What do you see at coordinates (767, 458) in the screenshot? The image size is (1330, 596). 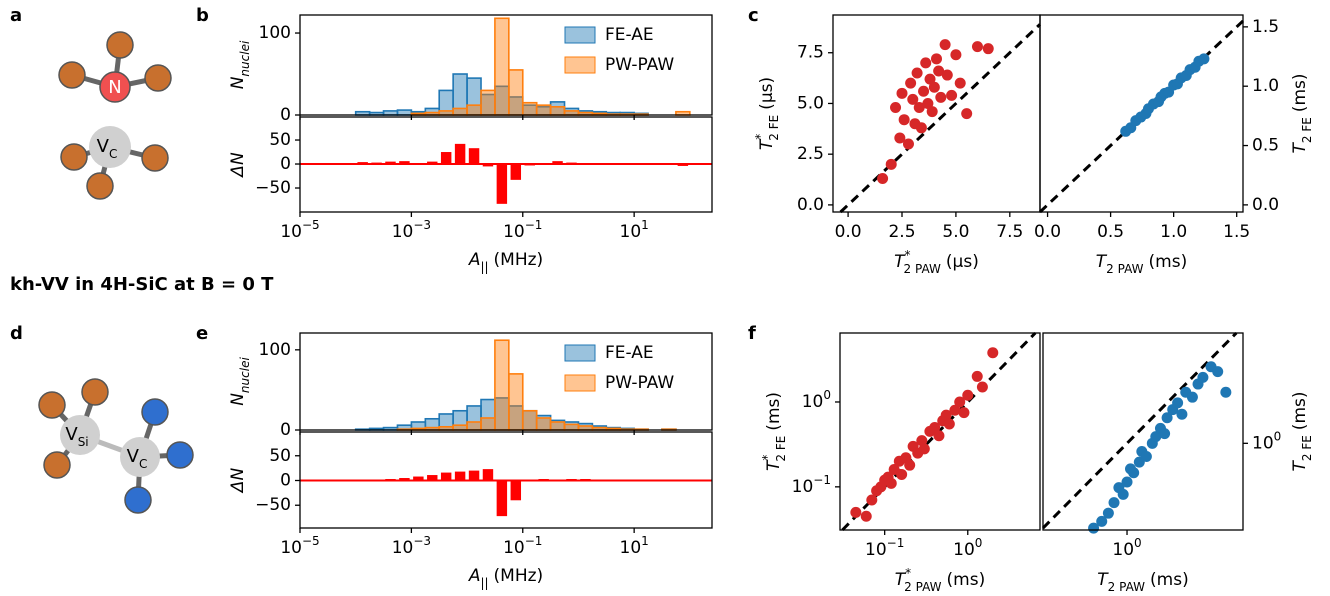 I see `label-sup: *` at bounding box center [767, 458].